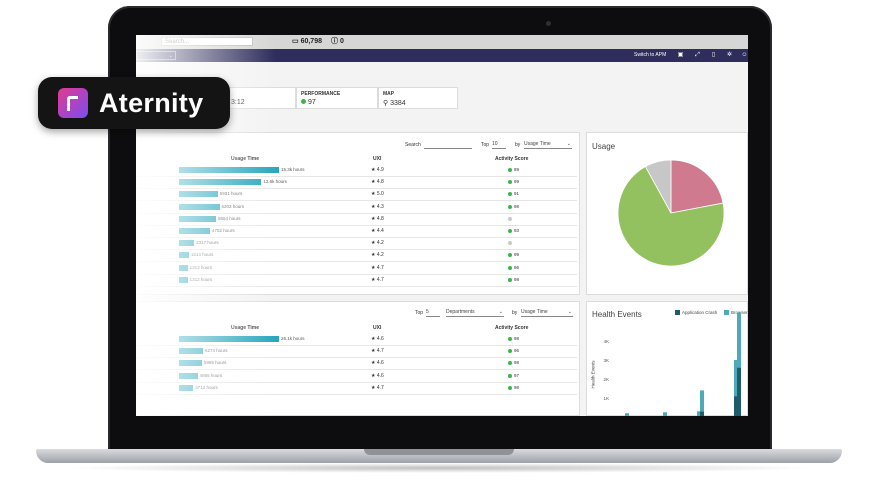 This screenshot has width=878, height=478. I want to click on y-tick-label: 1K, so click(606, 398).